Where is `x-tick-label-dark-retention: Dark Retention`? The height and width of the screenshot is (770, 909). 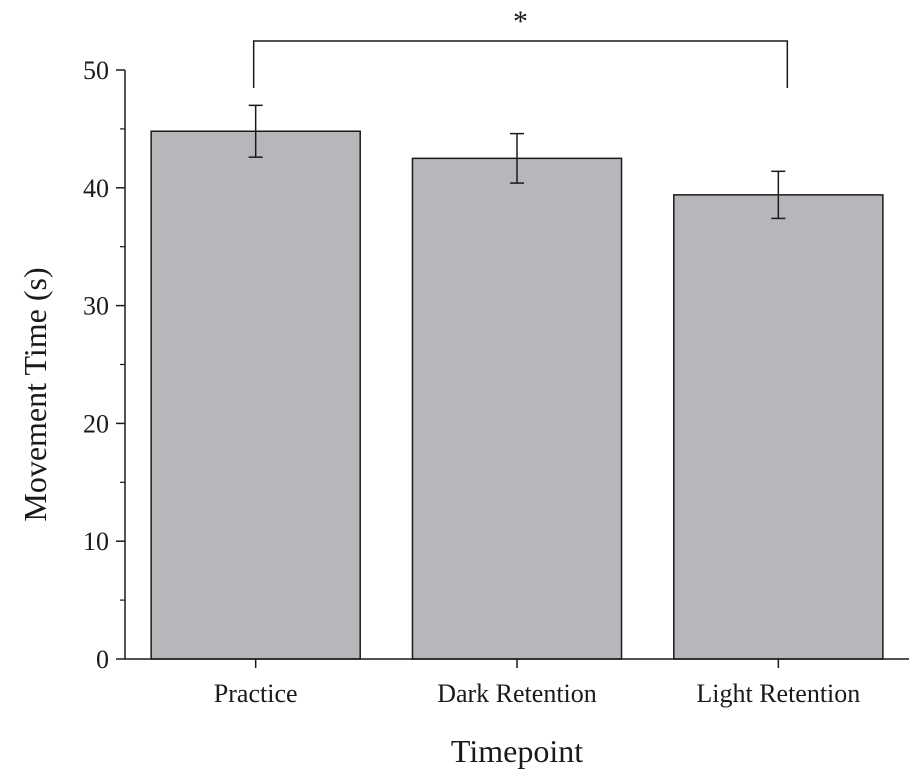
x-tick-label-dark-retention: Dark Retention is located at coordinates (517, 693).